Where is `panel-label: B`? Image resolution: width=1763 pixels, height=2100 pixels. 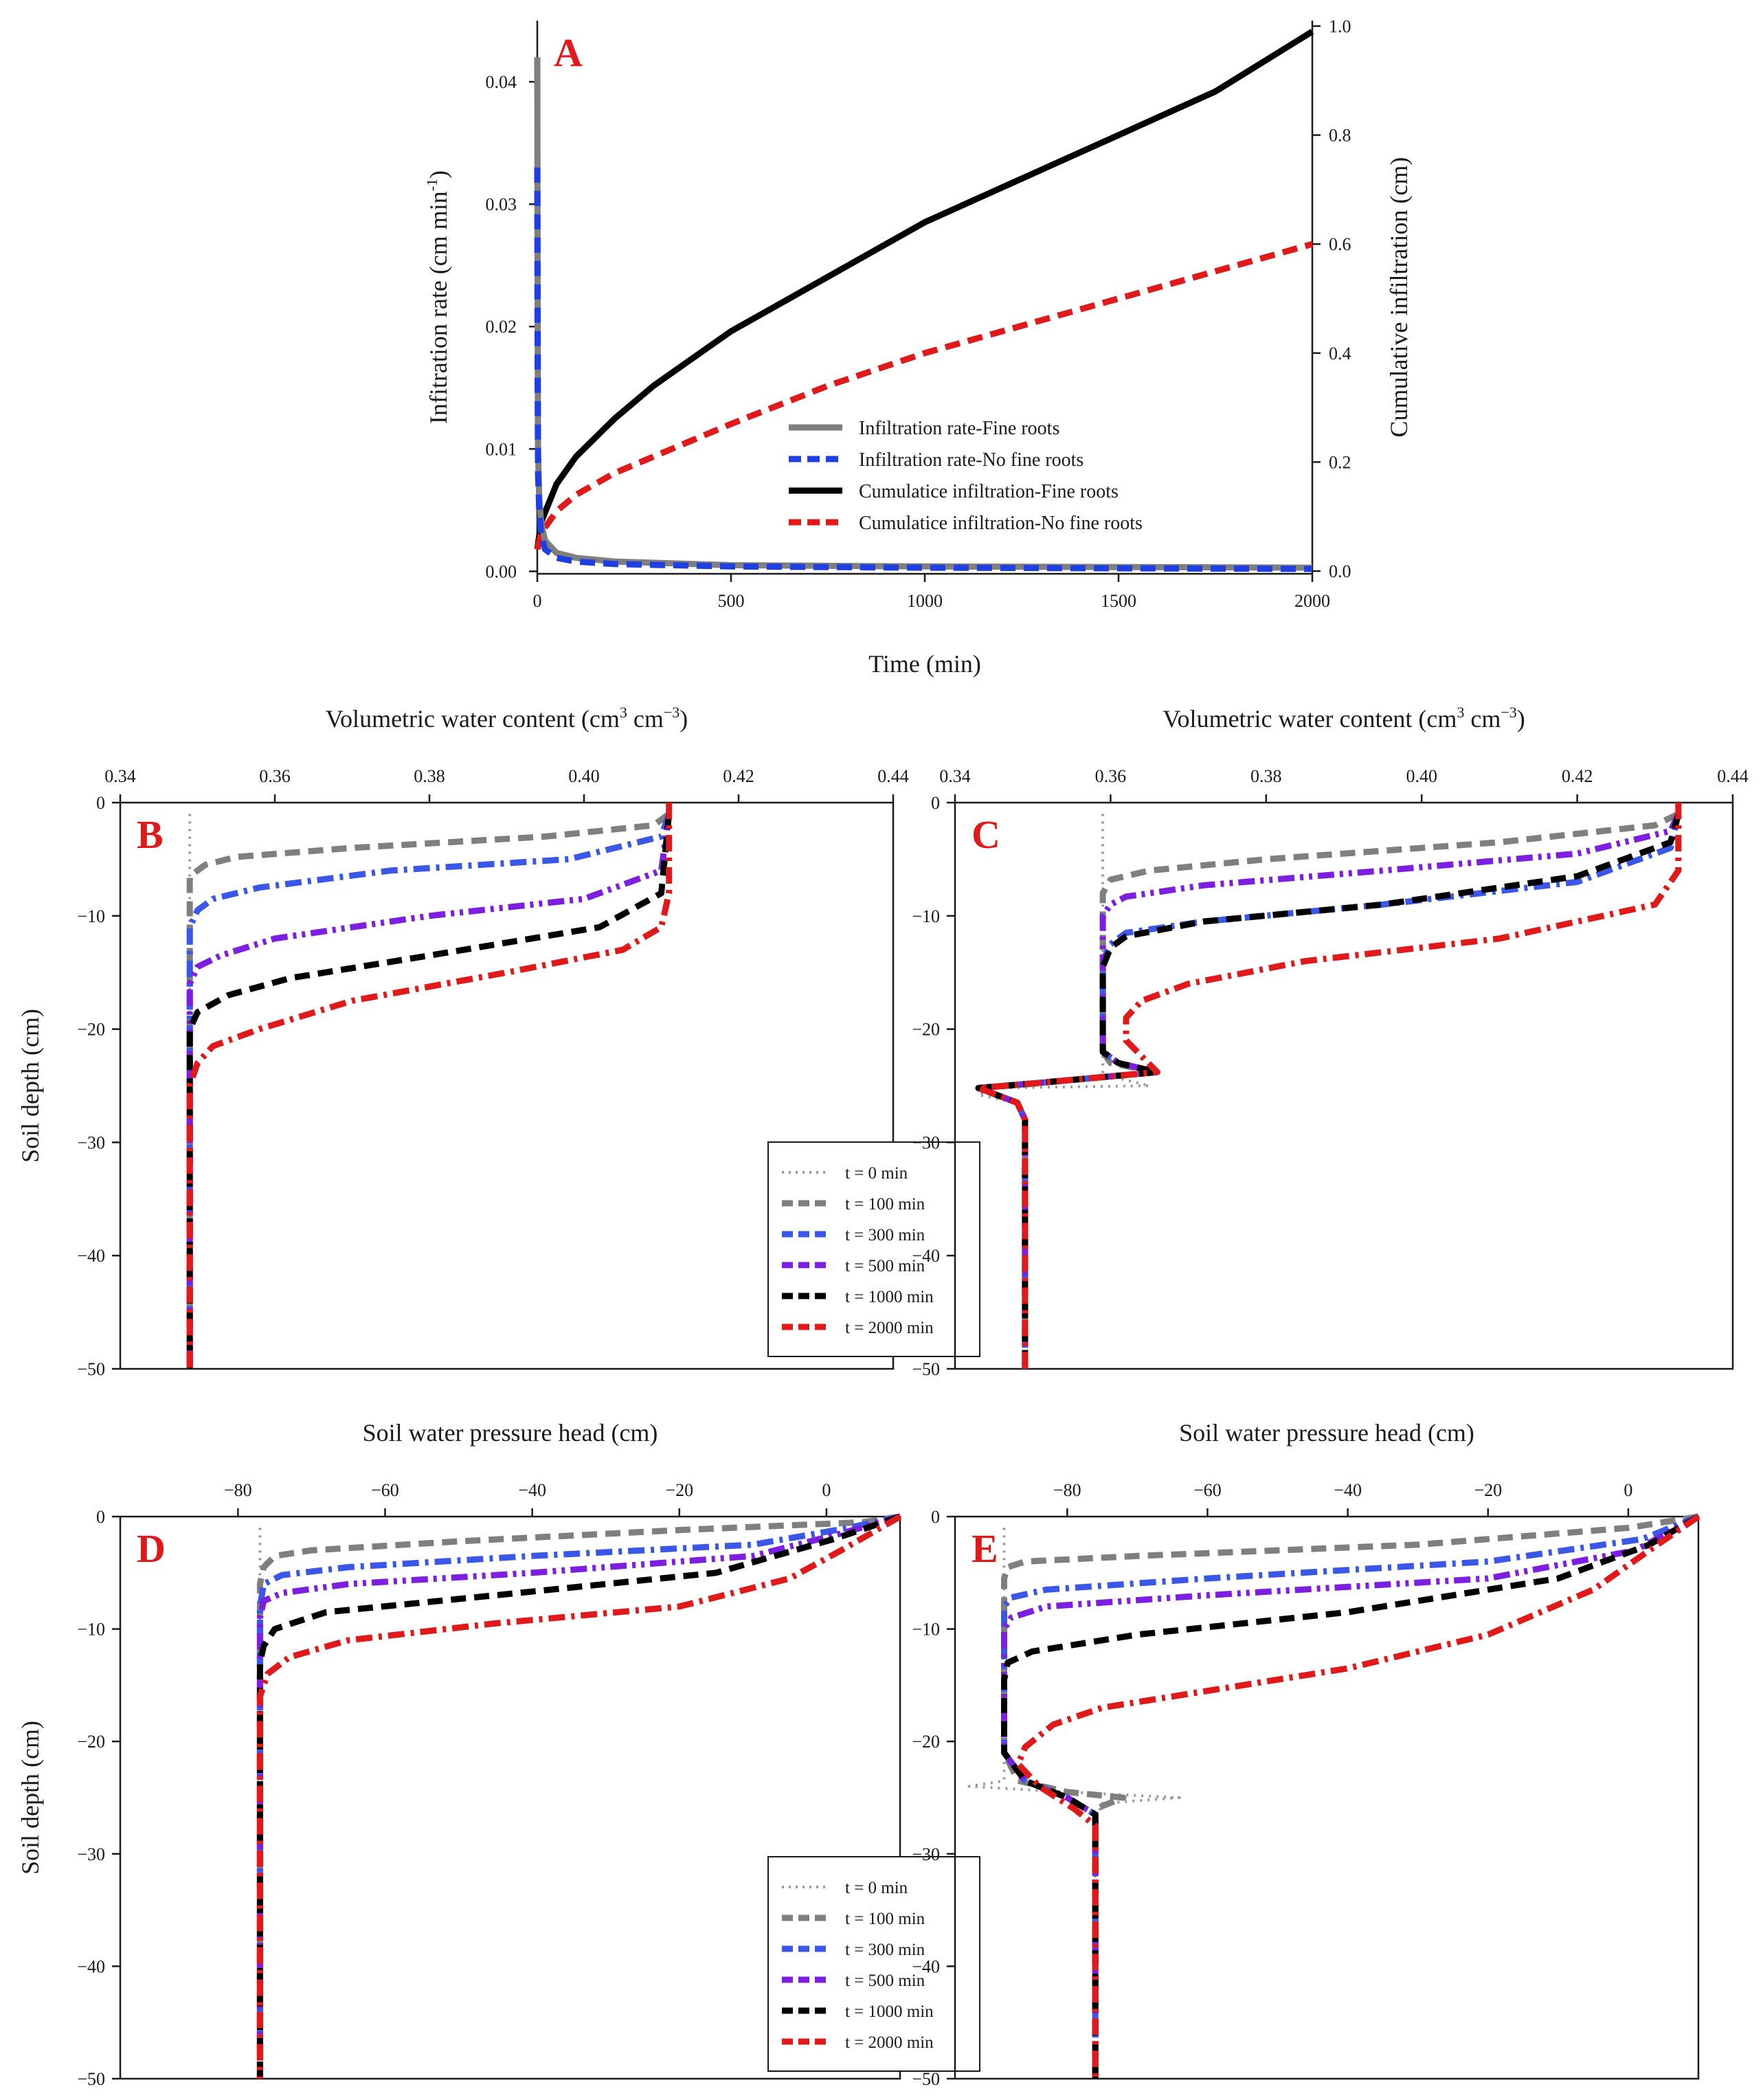 panel-label: B is located at coordinates (150, 834).